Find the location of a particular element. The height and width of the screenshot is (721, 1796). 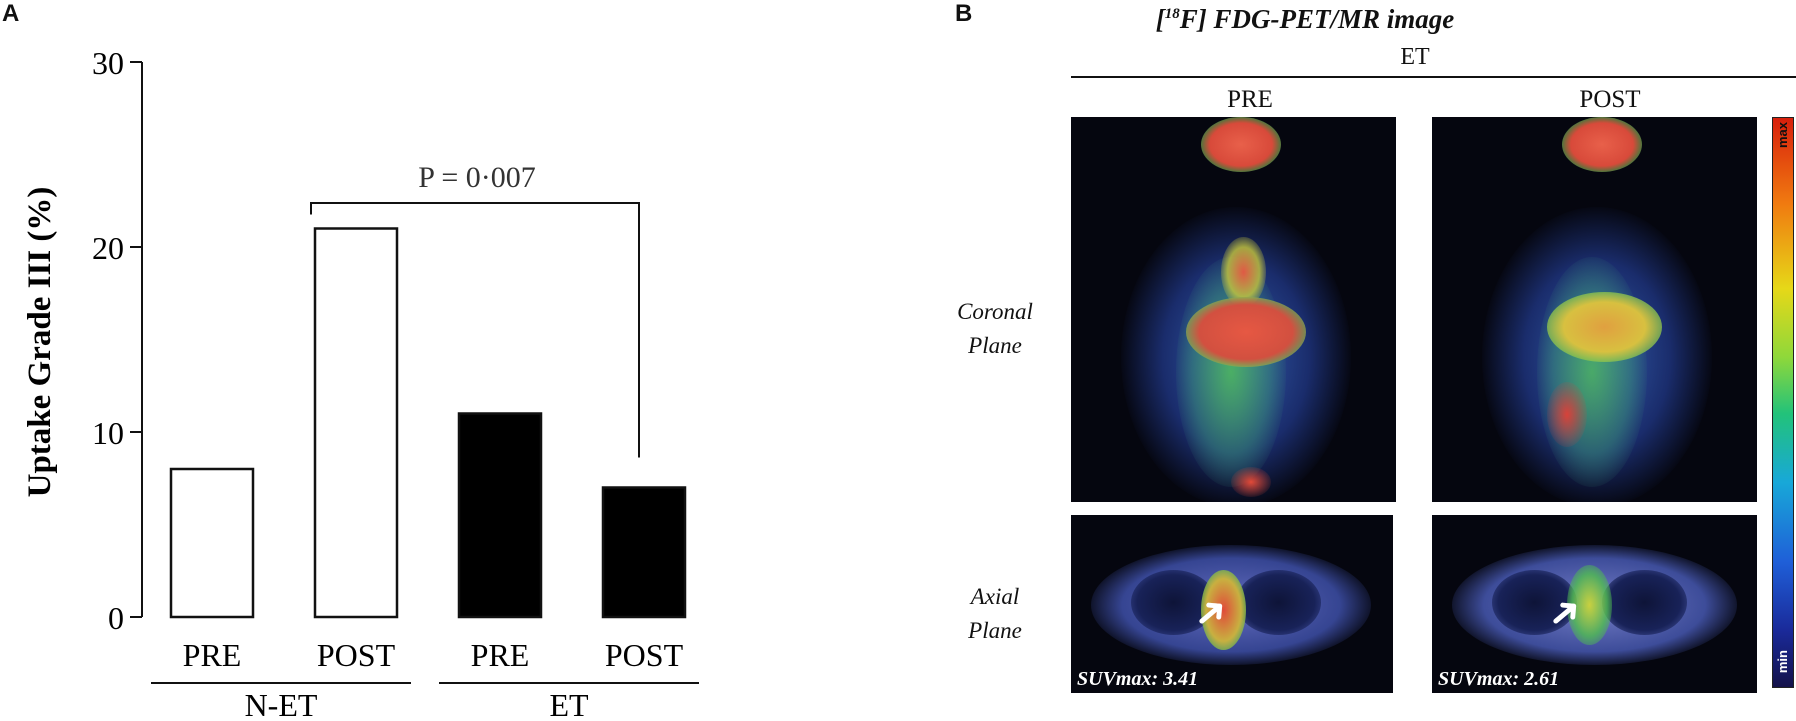

coronal-post-image is located at coordinates (1594, 309).